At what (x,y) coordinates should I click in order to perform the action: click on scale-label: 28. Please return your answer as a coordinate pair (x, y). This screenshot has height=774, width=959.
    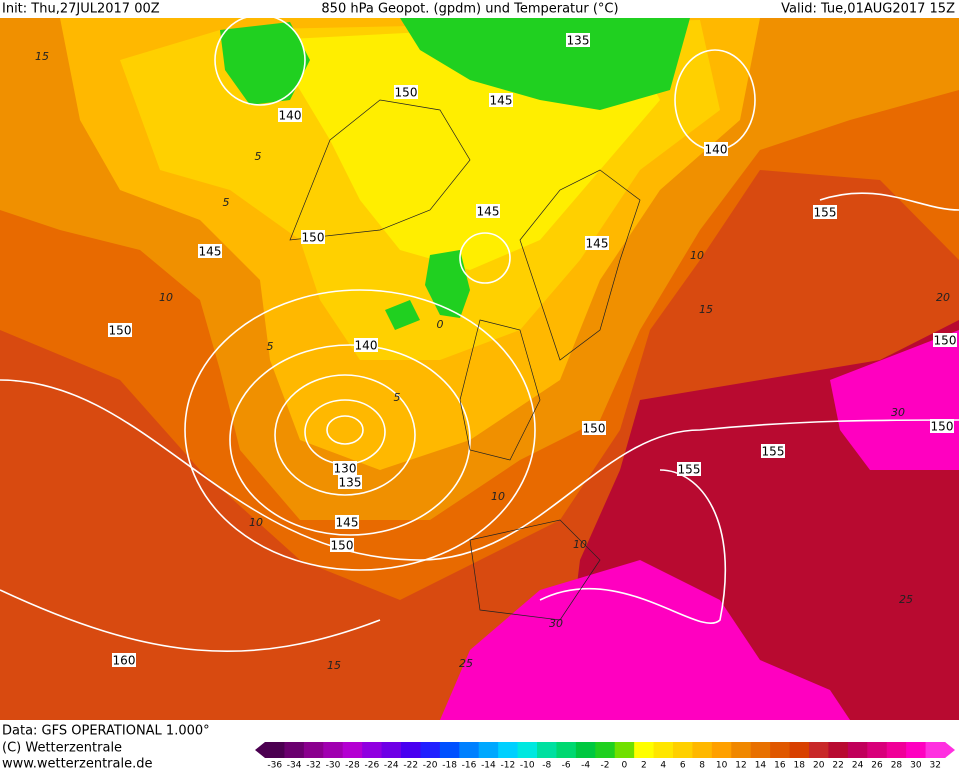
    Looking at the image, I should click on (897, 766).